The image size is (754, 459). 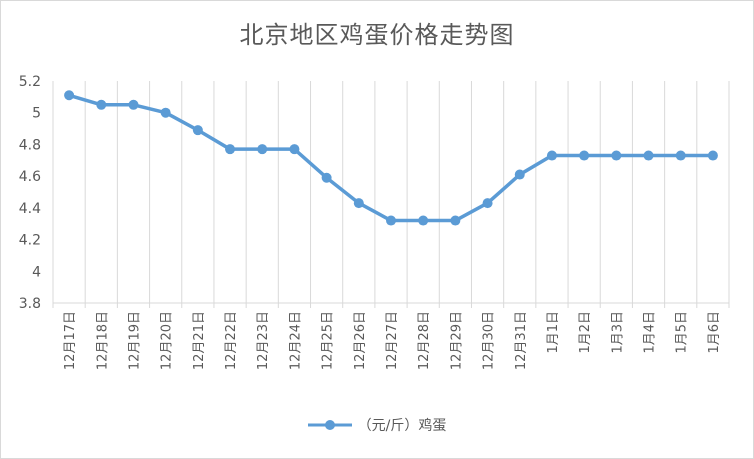 I want to click on x-tick-label: 12月24日, so click(x=295, y=340).